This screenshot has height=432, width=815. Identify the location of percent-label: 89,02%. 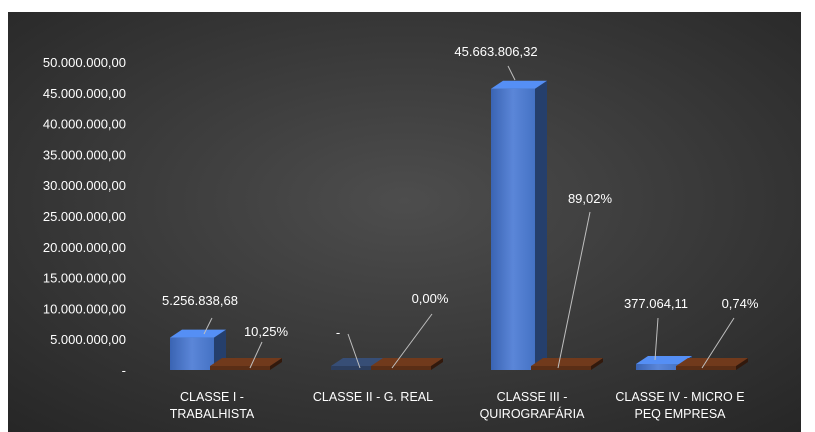
(590, 198).